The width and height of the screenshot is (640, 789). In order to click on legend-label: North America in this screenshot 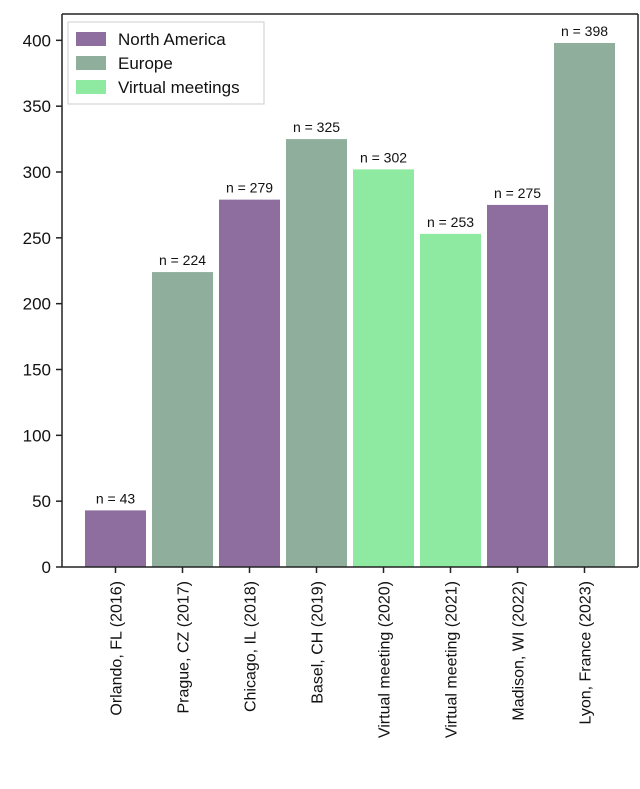, I will do `click(172, 39)`.